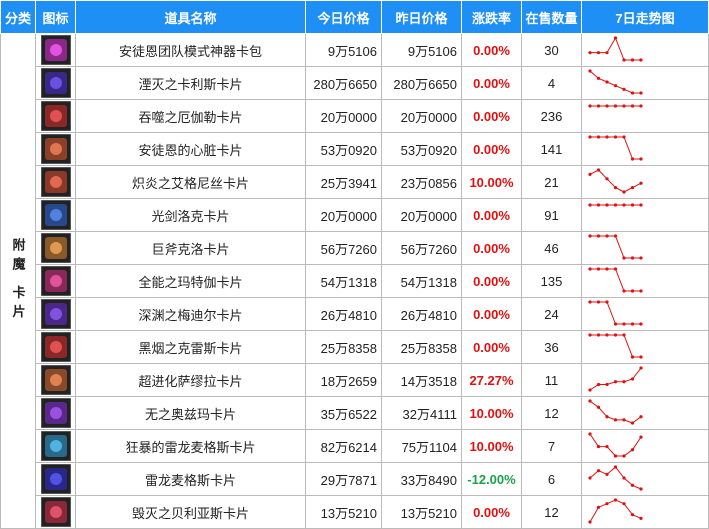  I want to click on today-price: 13万5210, so click(343, 512).